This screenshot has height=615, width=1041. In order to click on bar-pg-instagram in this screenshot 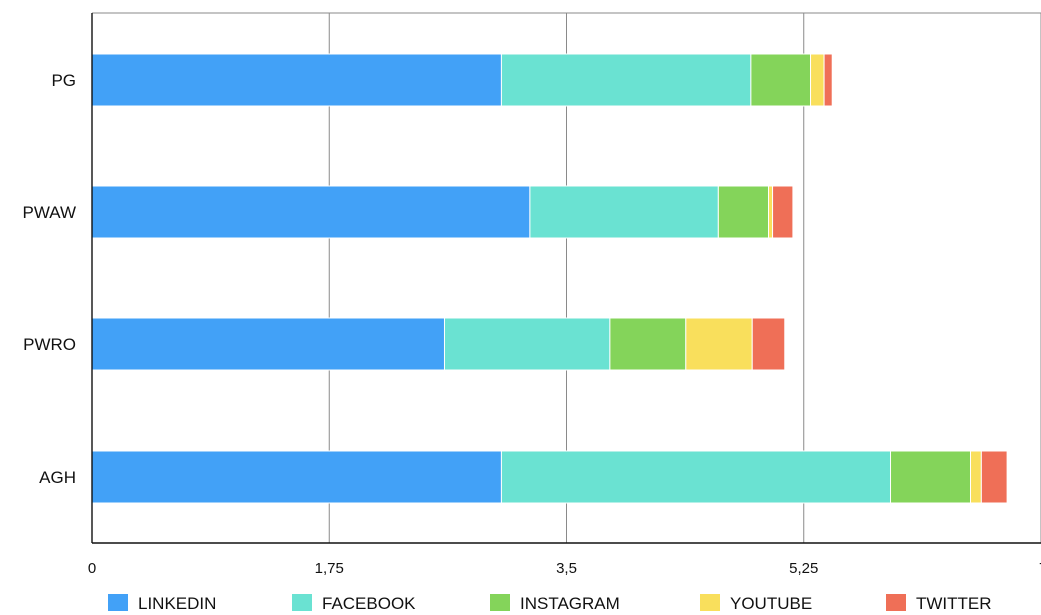, I will do `click(781, 80)`.